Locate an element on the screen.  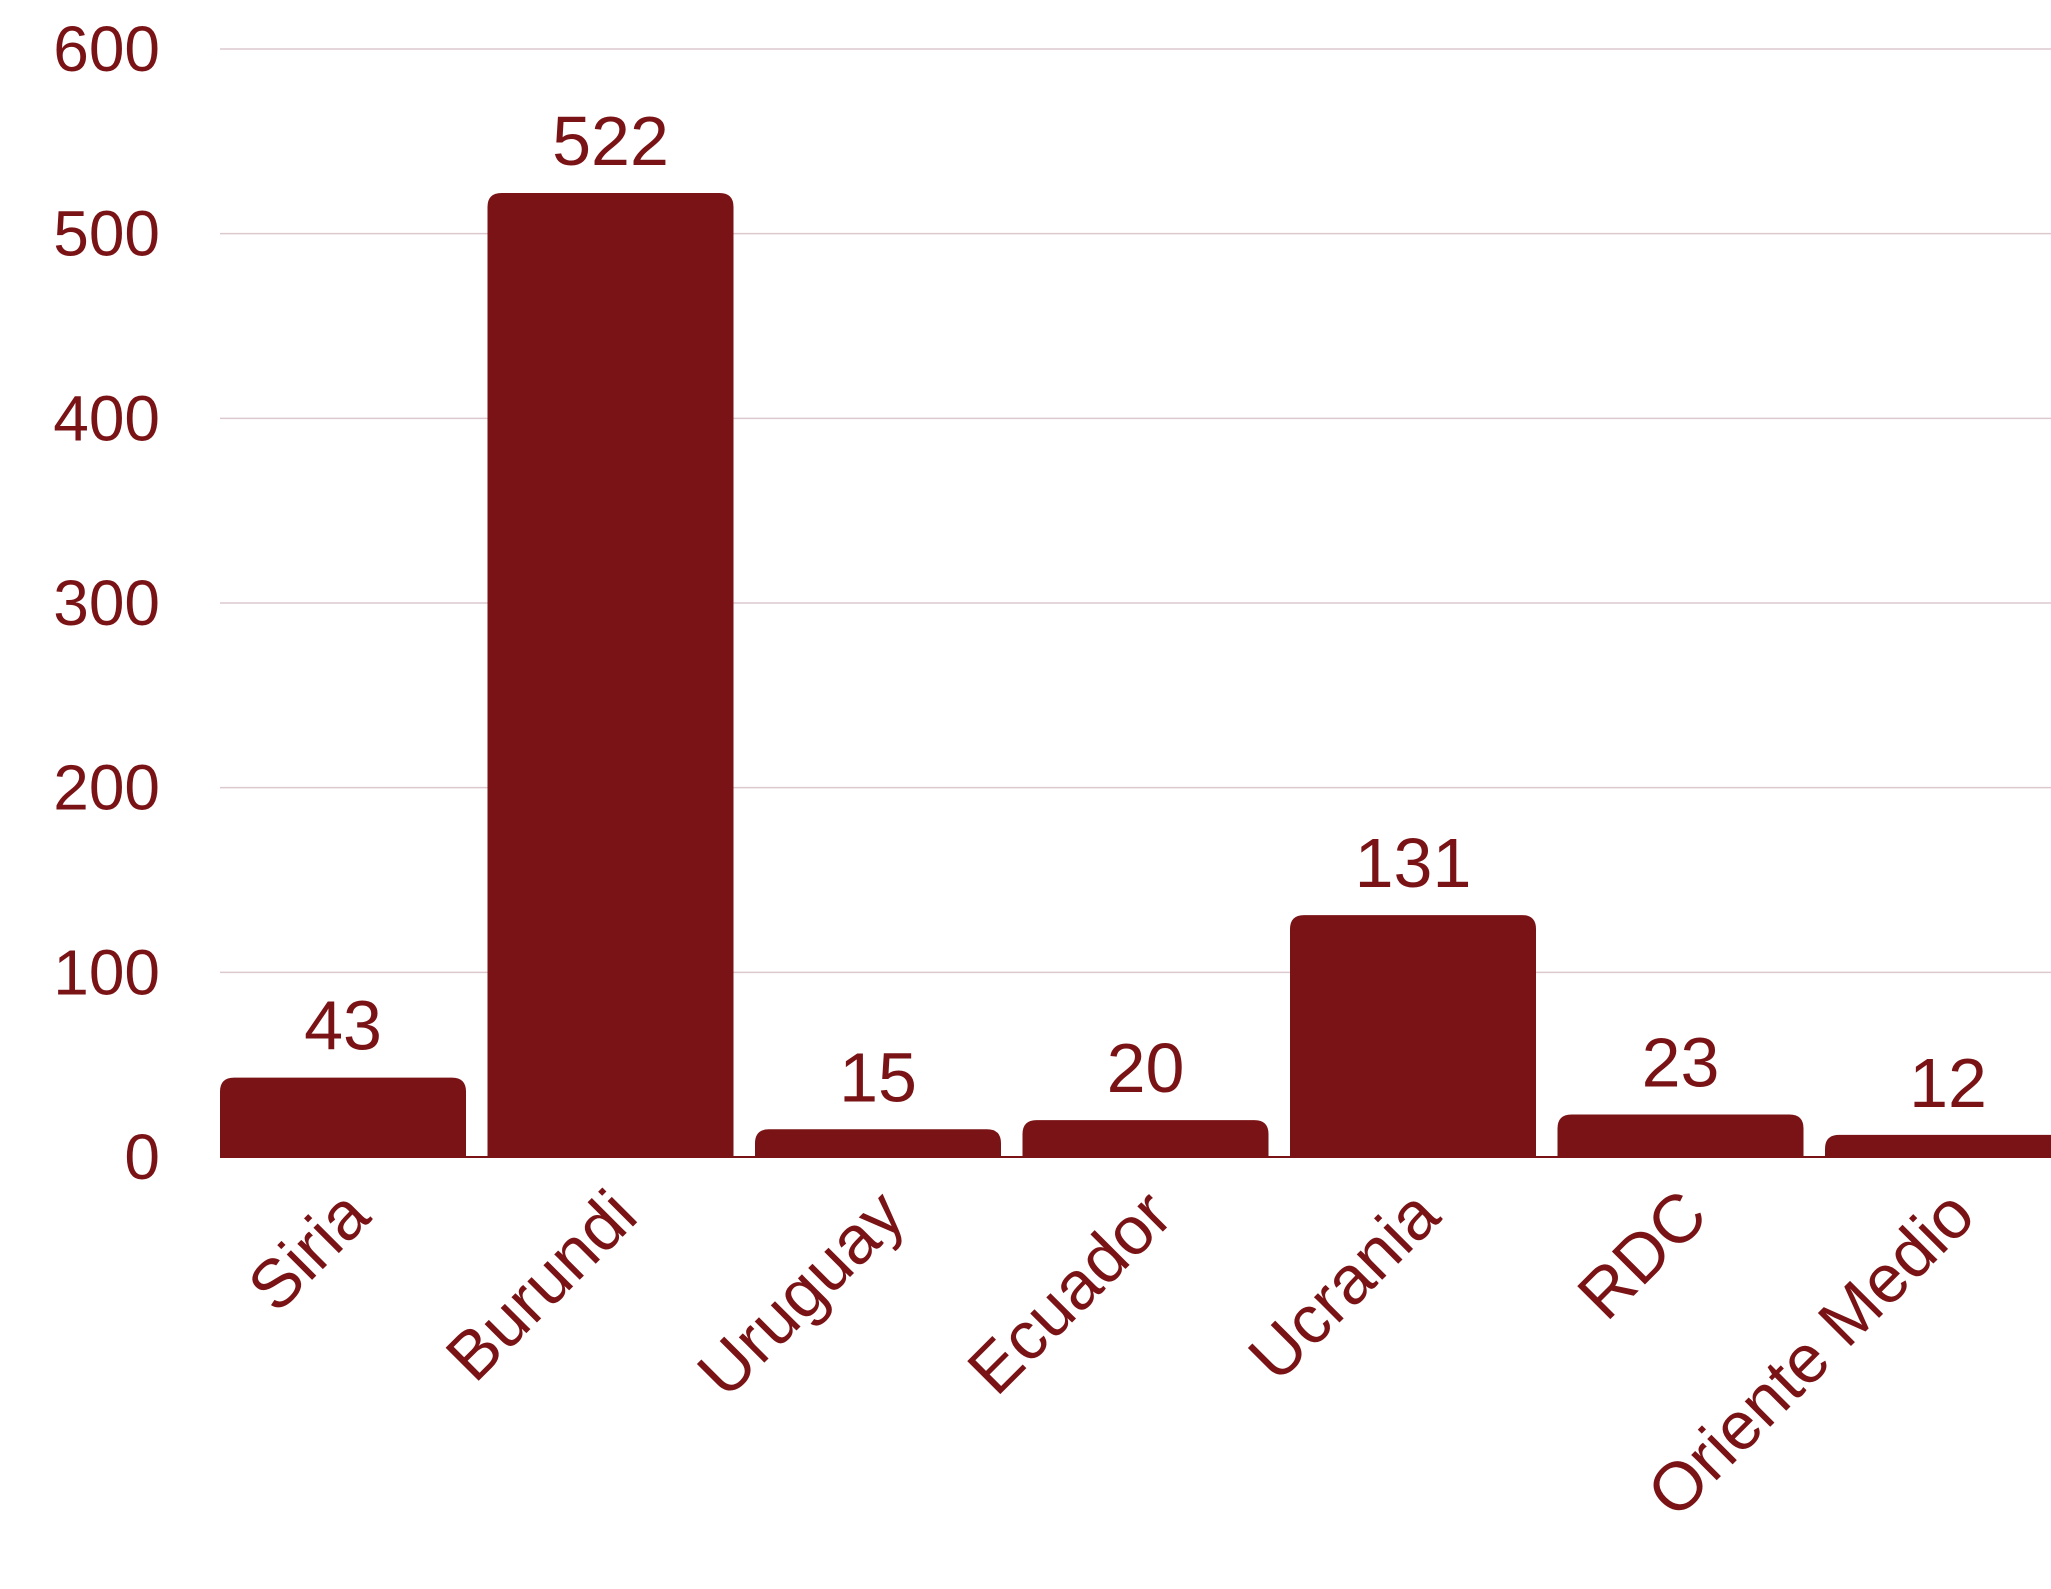
data-label: 23 is located at coordinates (1681, 1063).